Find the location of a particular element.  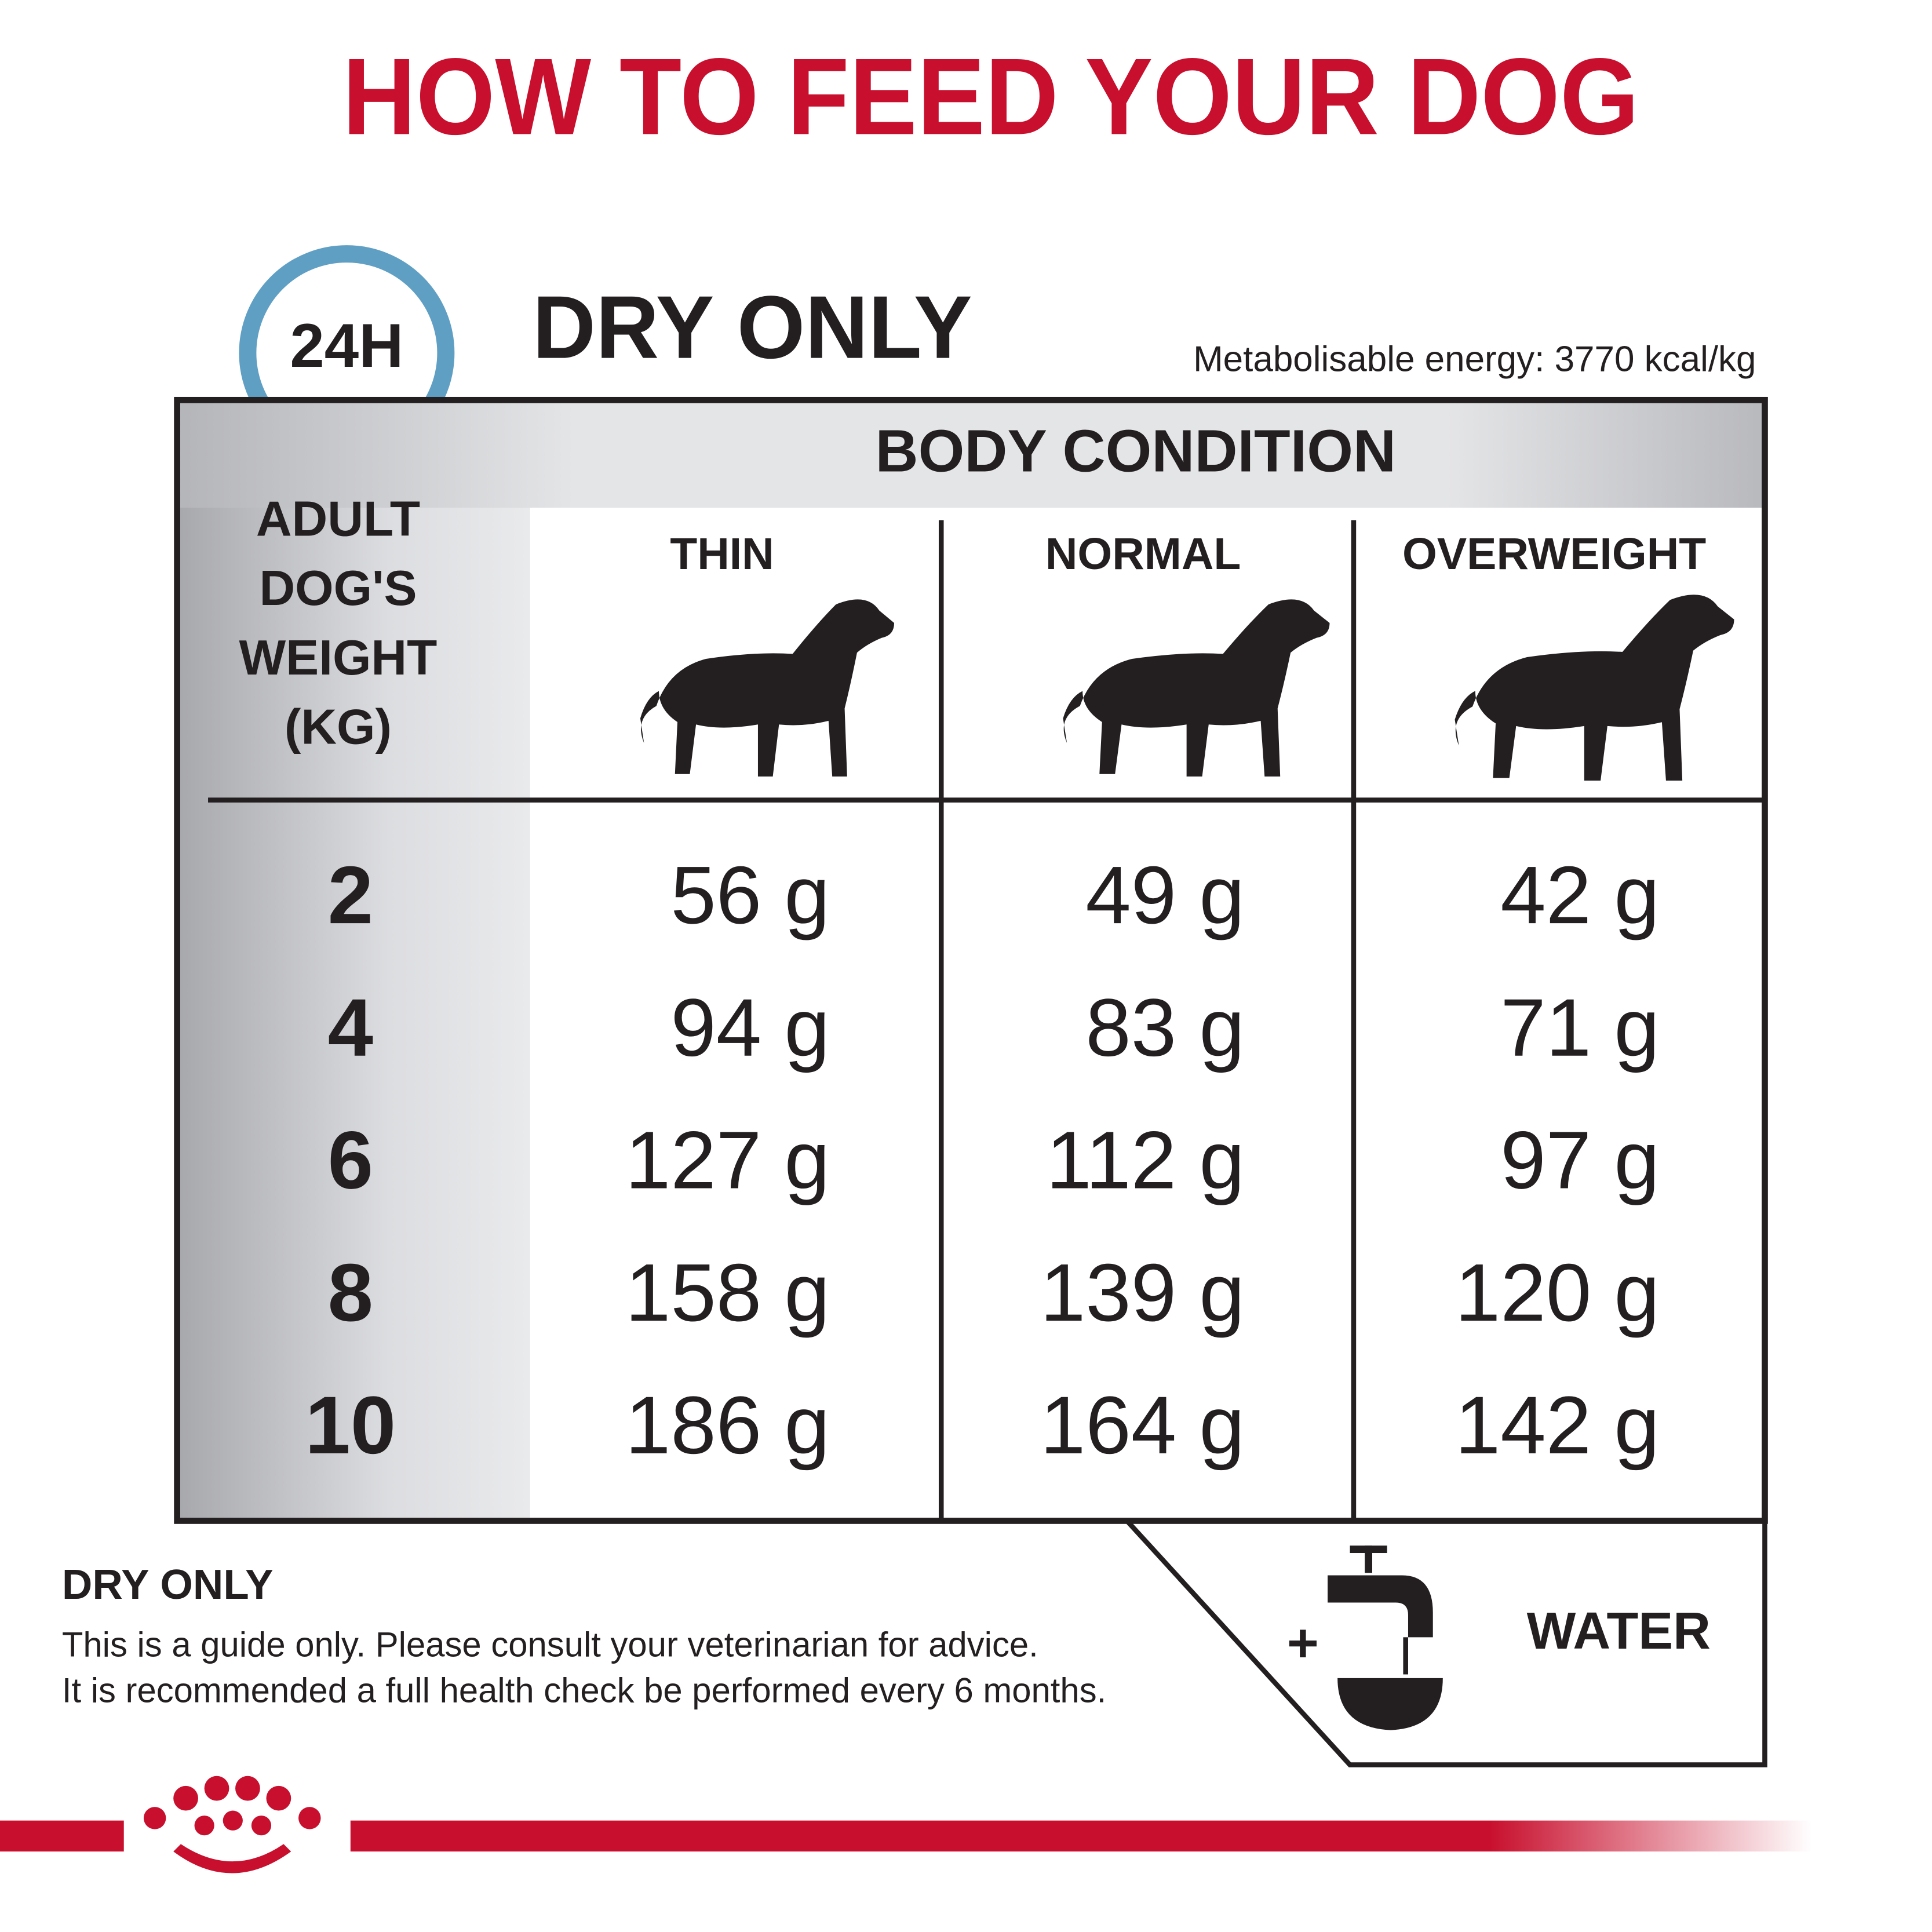

weight: 10 is located at coordinates (350, 1425).